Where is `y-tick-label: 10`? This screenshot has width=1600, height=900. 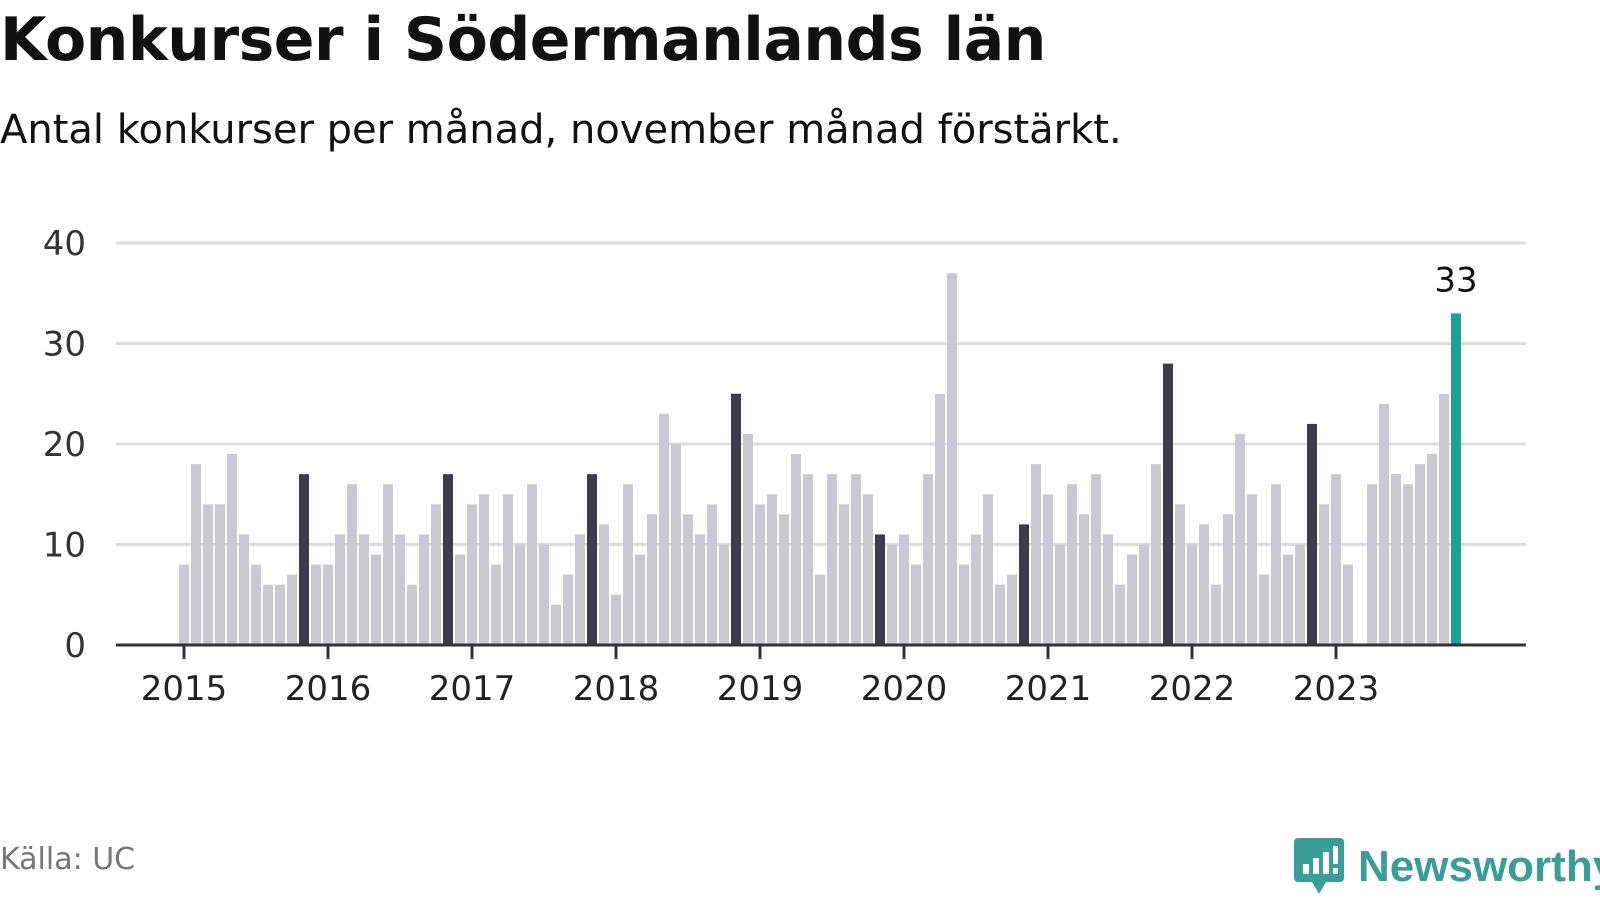 y-tick-label: 10 is located at coordinates (64, 546).